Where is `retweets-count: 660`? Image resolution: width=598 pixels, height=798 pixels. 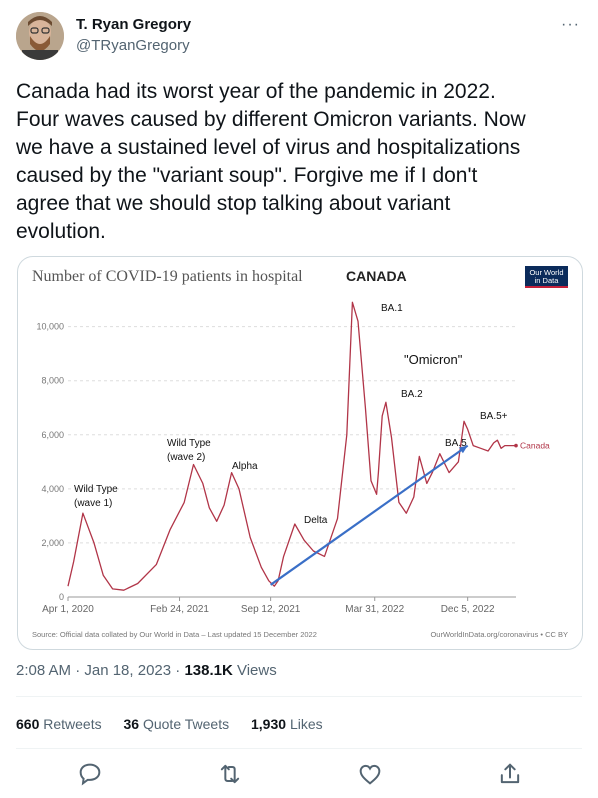 retweets-count: 660 is located at coordinates (28, 724).